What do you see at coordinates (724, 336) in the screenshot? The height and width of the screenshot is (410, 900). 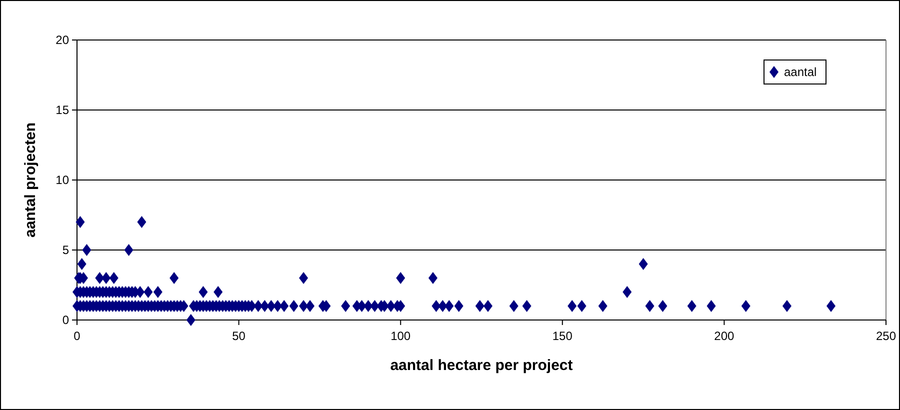 I see `x-tick-label: 200` at bounding box center [724, 336].